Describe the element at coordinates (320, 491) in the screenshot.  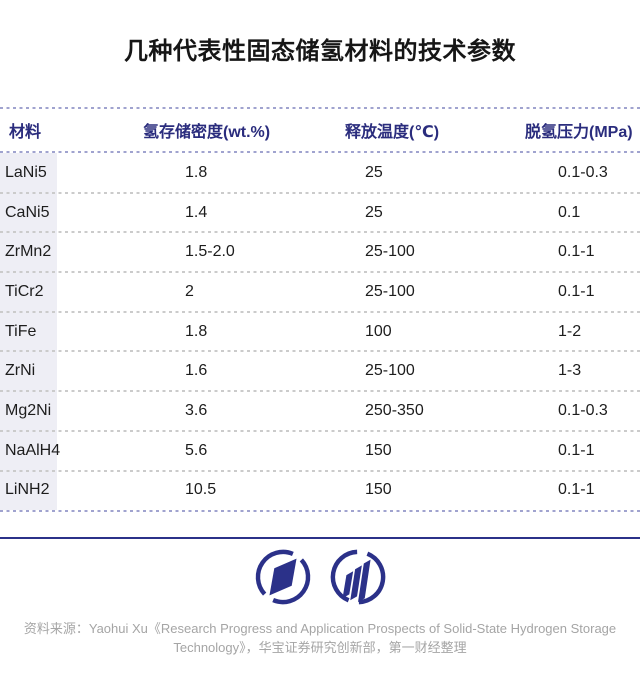
I see `table-row: LiNH2 10.5 150 0.1-1` at that location.